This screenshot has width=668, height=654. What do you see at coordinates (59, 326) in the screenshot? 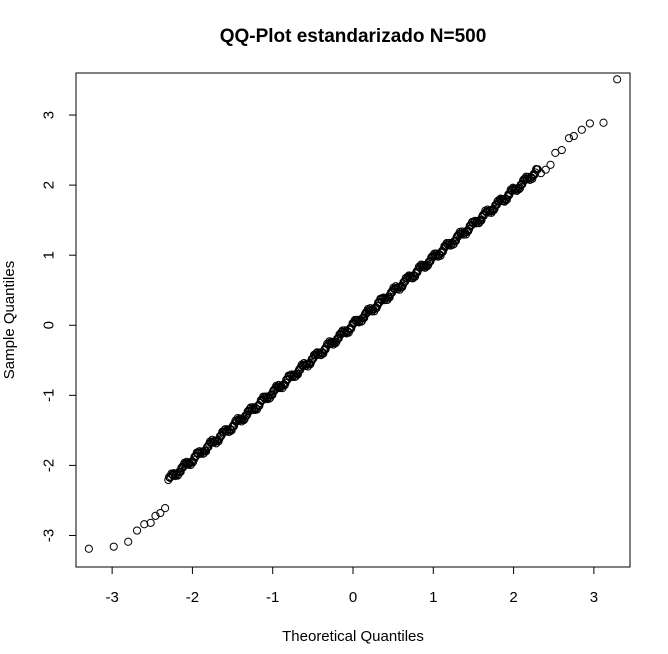
I see `y-axis: -3 -2 -1 0 1 2 3` at bounding box center [59, 326].